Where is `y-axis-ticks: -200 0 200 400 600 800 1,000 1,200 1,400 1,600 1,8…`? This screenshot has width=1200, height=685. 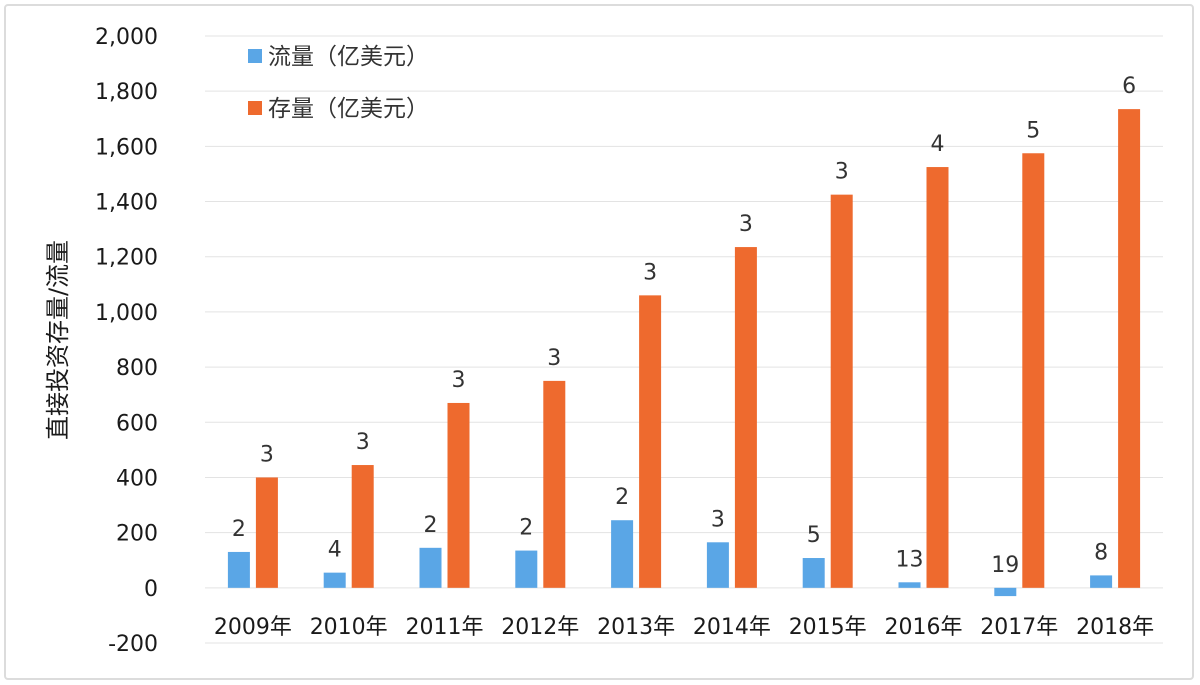
y-axis-ticks: -200 0 200 400 600 800 1,000 1,200 1,400 1,600 1,8… is located at coordinates (126, 341).